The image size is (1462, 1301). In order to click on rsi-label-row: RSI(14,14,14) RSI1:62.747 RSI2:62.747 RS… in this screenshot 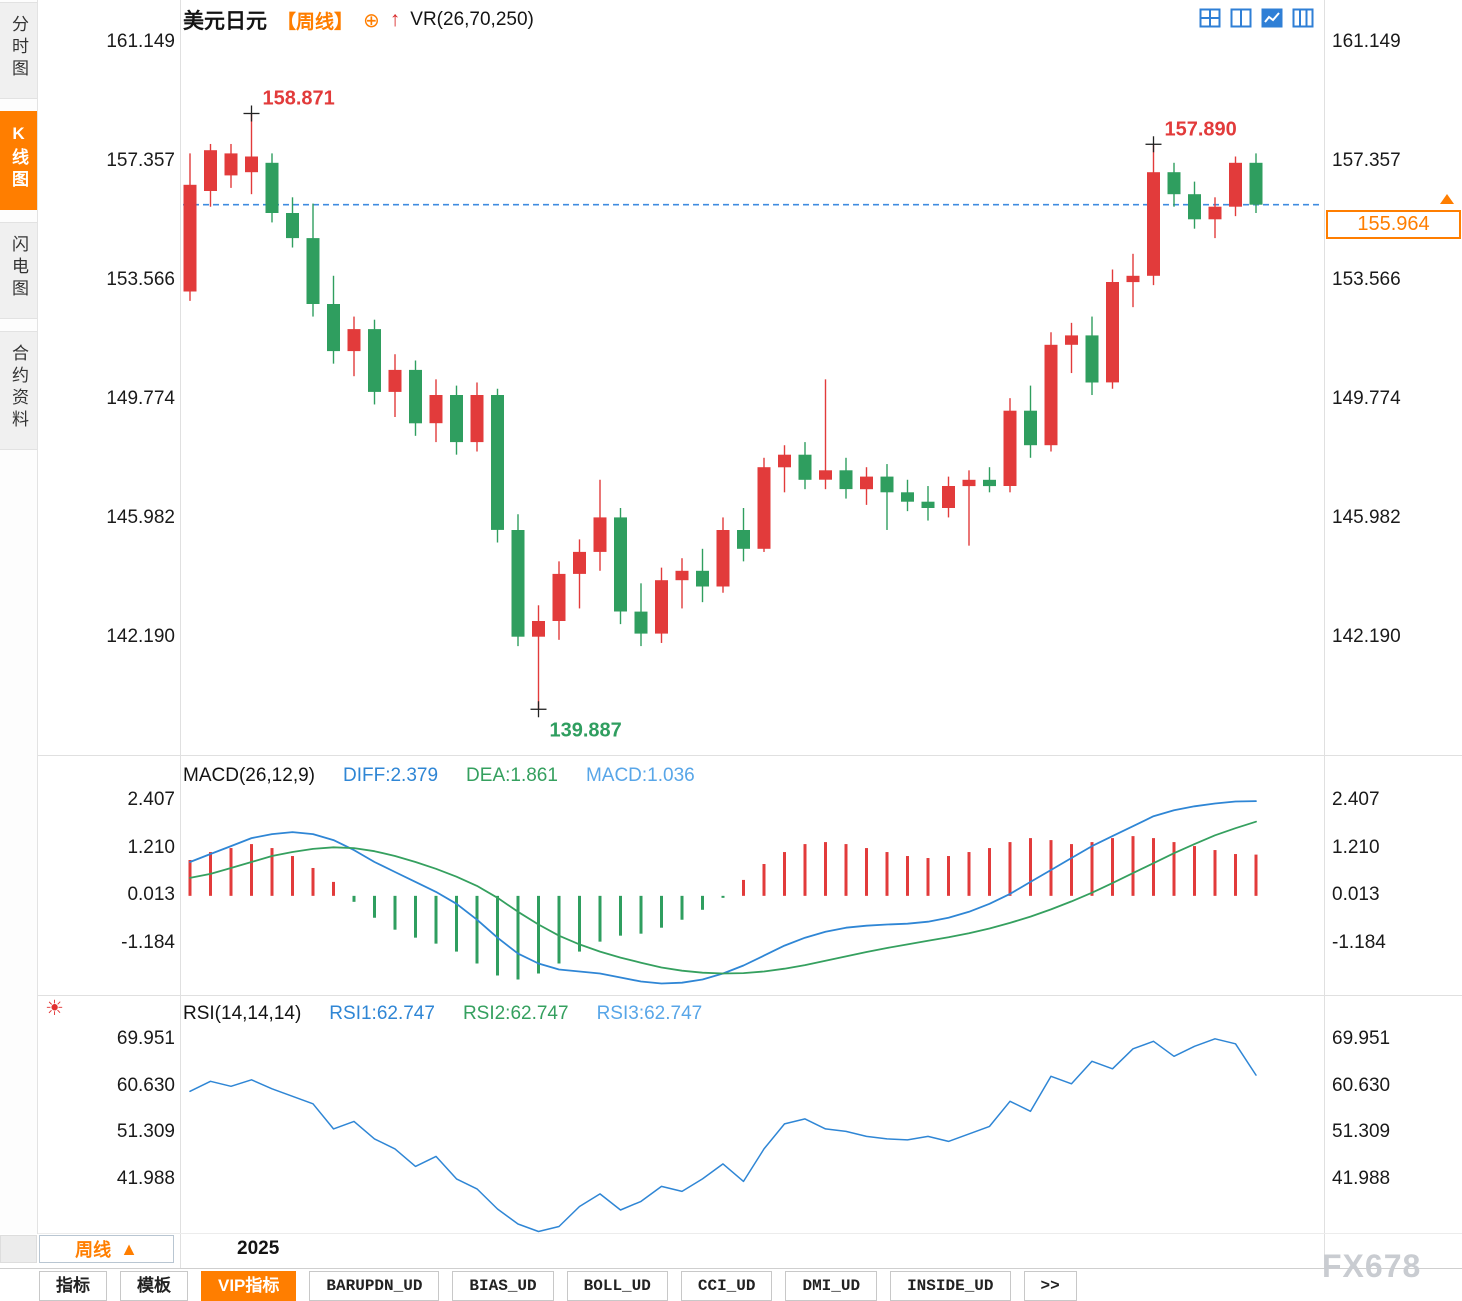, I will do `click(442, 1014)`.